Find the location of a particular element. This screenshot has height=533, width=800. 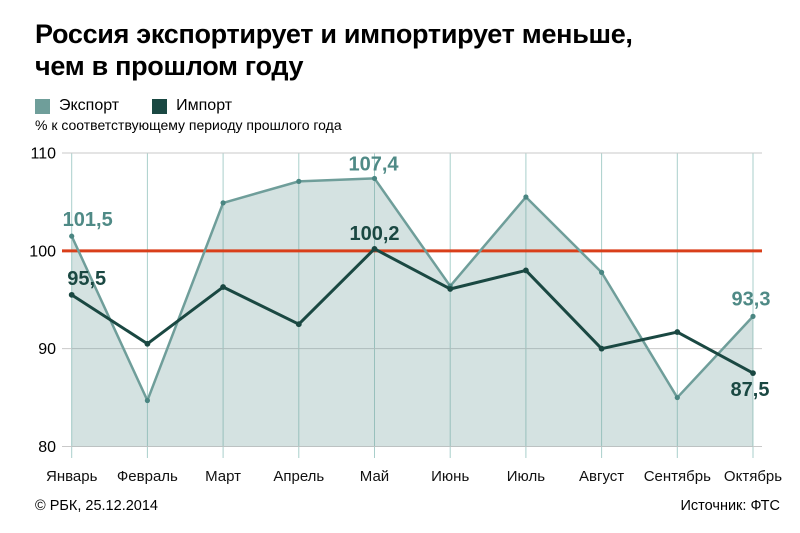

x-axis-month-label: Май is located at coordinates (374, 476).